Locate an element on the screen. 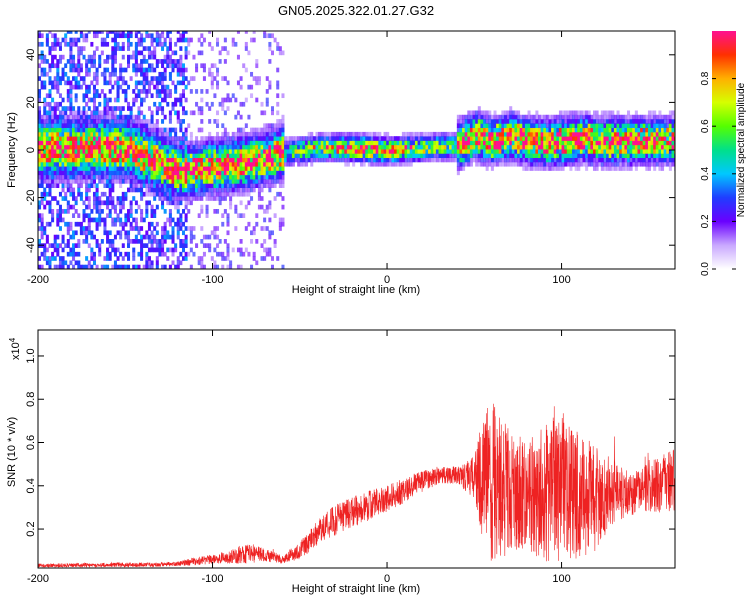 This screenshot has width=750, height=600. snr-y-multiplier-exp: 4 is located at coordinates (12, 339).